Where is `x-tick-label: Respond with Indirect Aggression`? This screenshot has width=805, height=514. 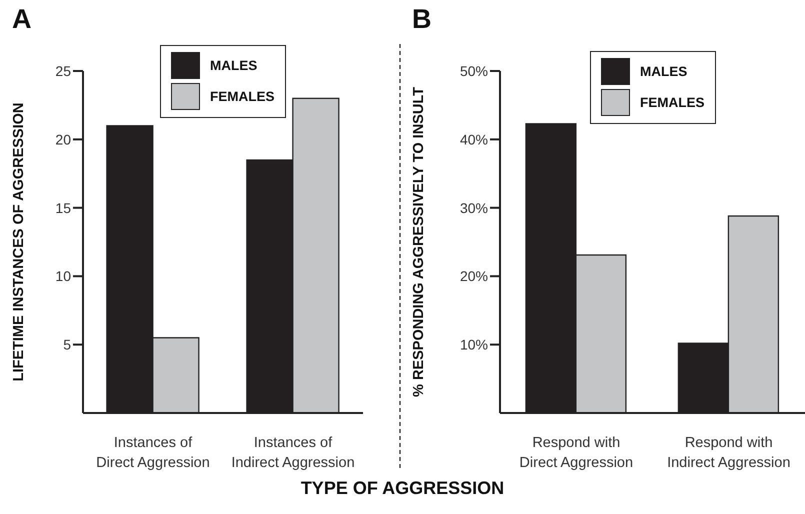
x-tick-label: Respond with Indirect Aggression is located at coordinates (728, 453).